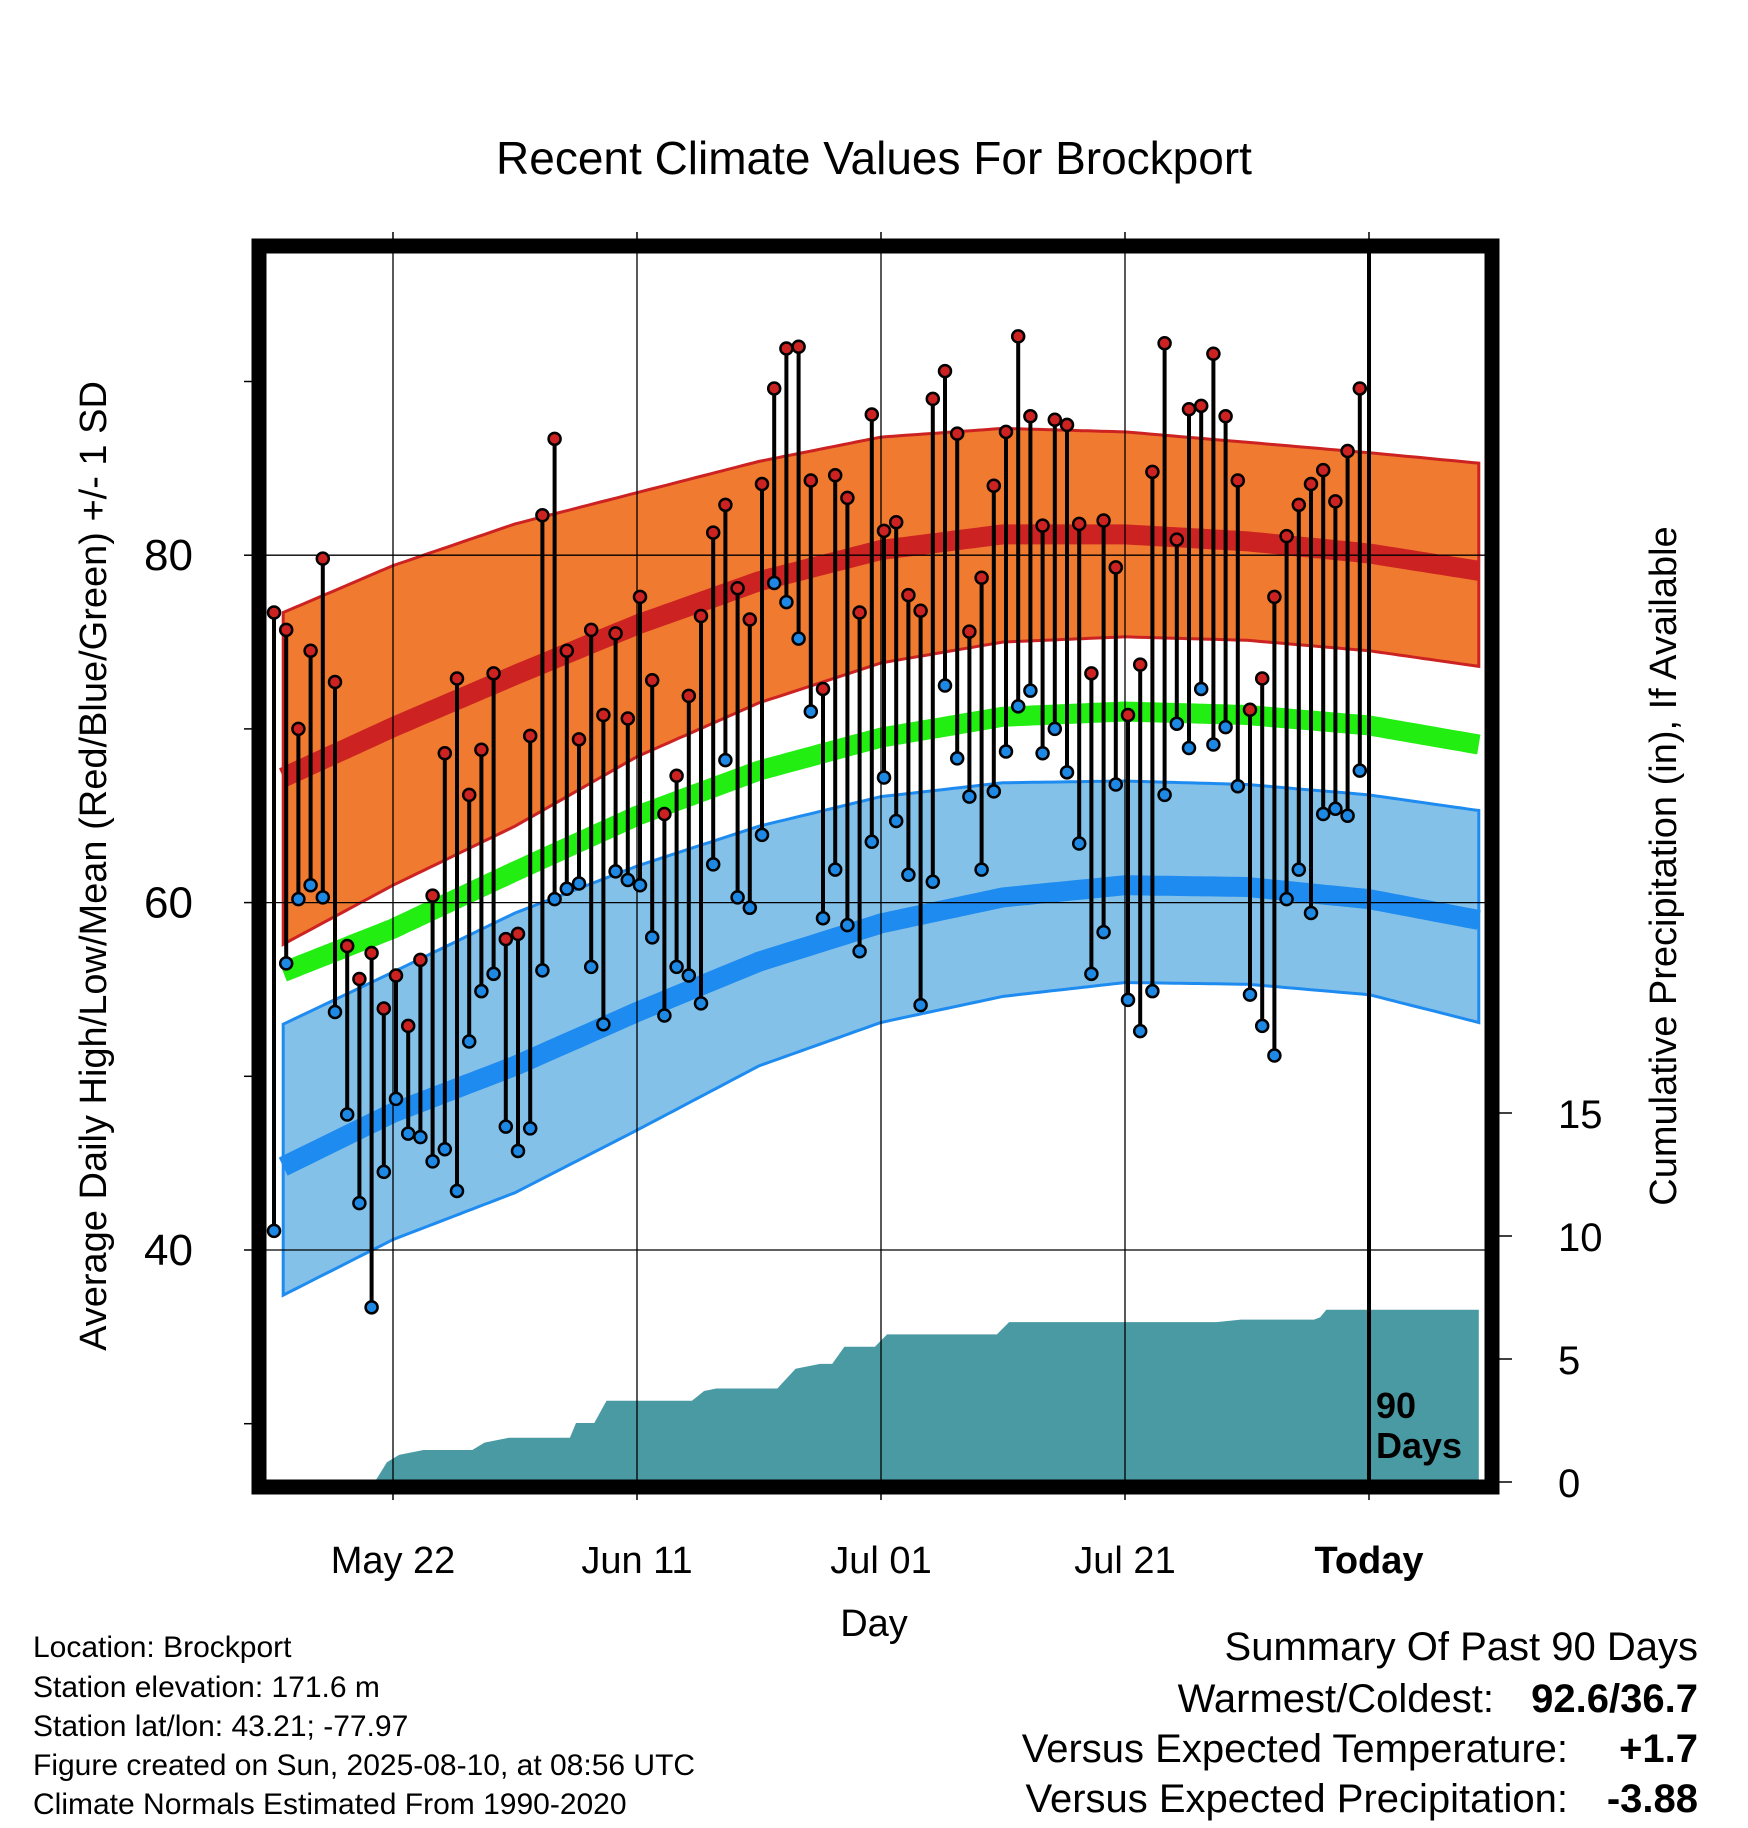  What do you see at coordinates (1124, 1561) in the screenshot?
I see `x-tick-label: Jul 21` at bounding box center [1124, 1561].